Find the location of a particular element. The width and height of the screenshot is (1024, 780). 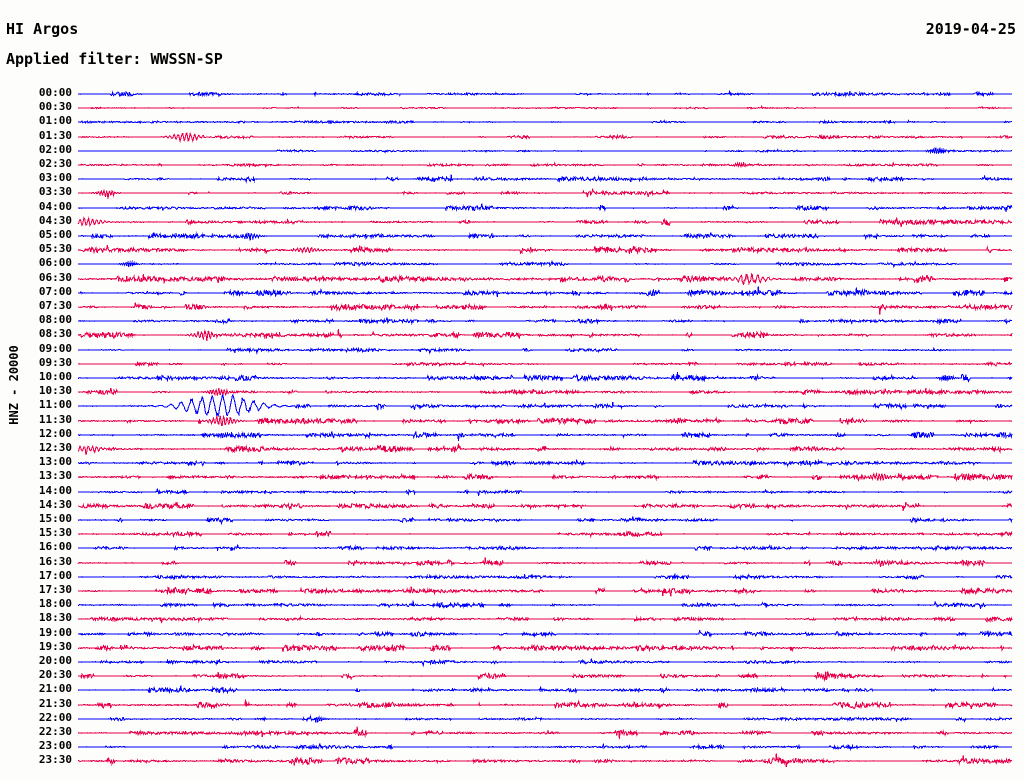

trace-row-time-label: 21:30 is located at coordinates (55, 703).